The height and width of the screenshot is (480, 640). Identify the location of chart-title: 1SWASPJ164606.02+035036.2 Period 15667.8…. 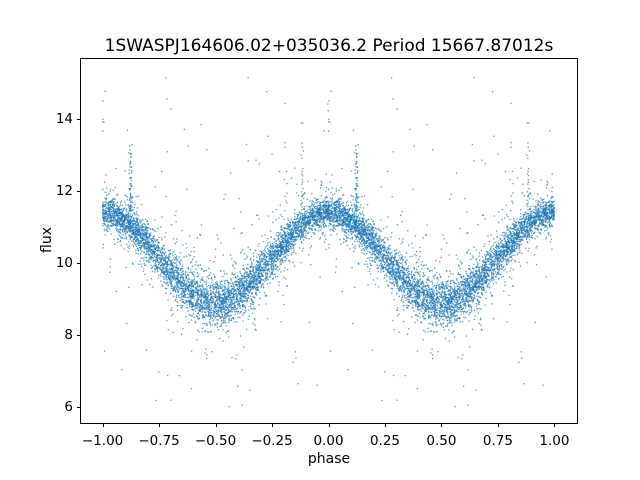
(329, 46).